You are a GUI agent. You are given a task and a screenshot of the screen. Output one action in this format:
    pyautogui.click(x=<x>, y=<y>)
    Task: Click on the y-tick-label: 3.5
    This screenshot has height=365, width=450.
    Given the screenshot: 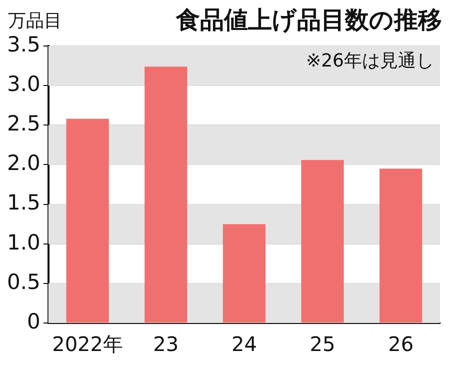 What is the action you would take?
    pyautogui.click(x=23, y=44)
    